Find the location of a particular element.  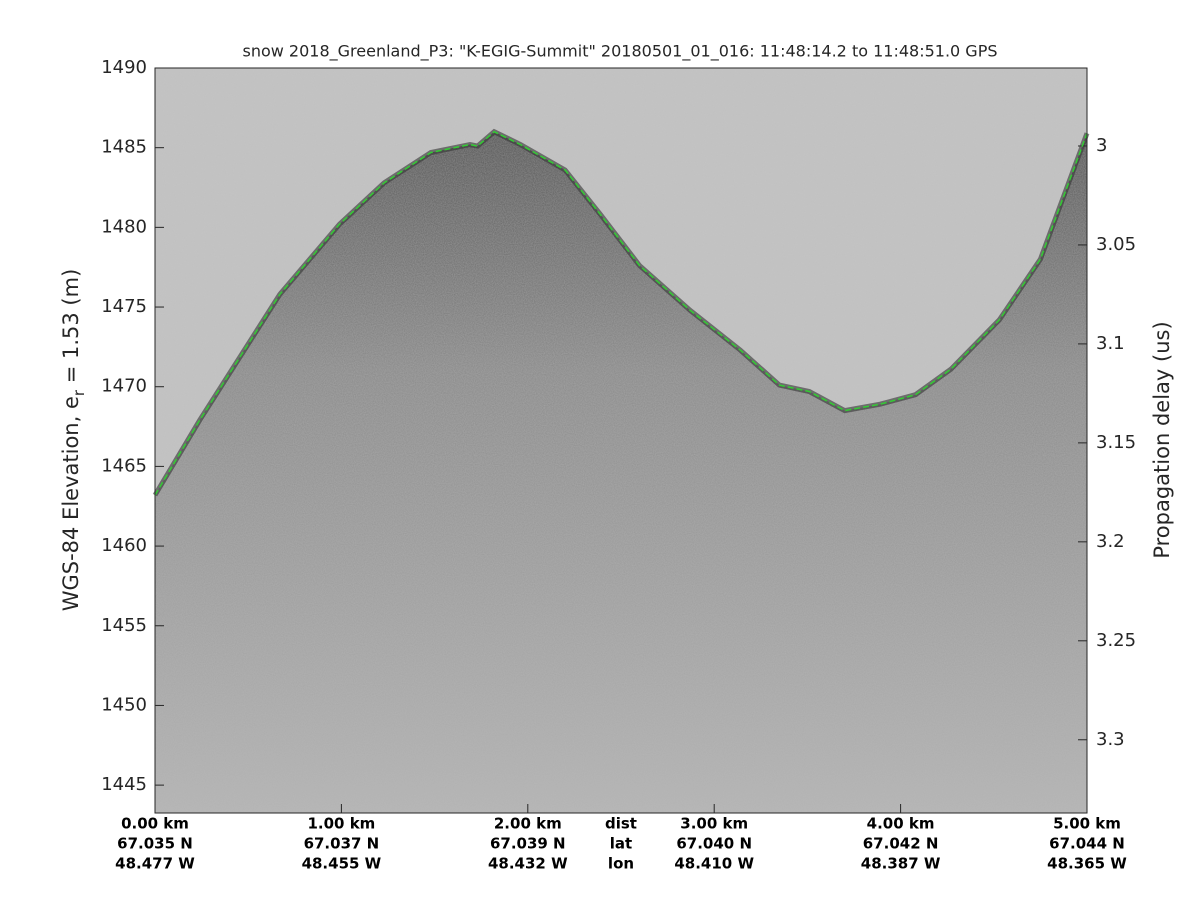

y2-tick-label: 3.25 is located at coordinates (1116, 640).